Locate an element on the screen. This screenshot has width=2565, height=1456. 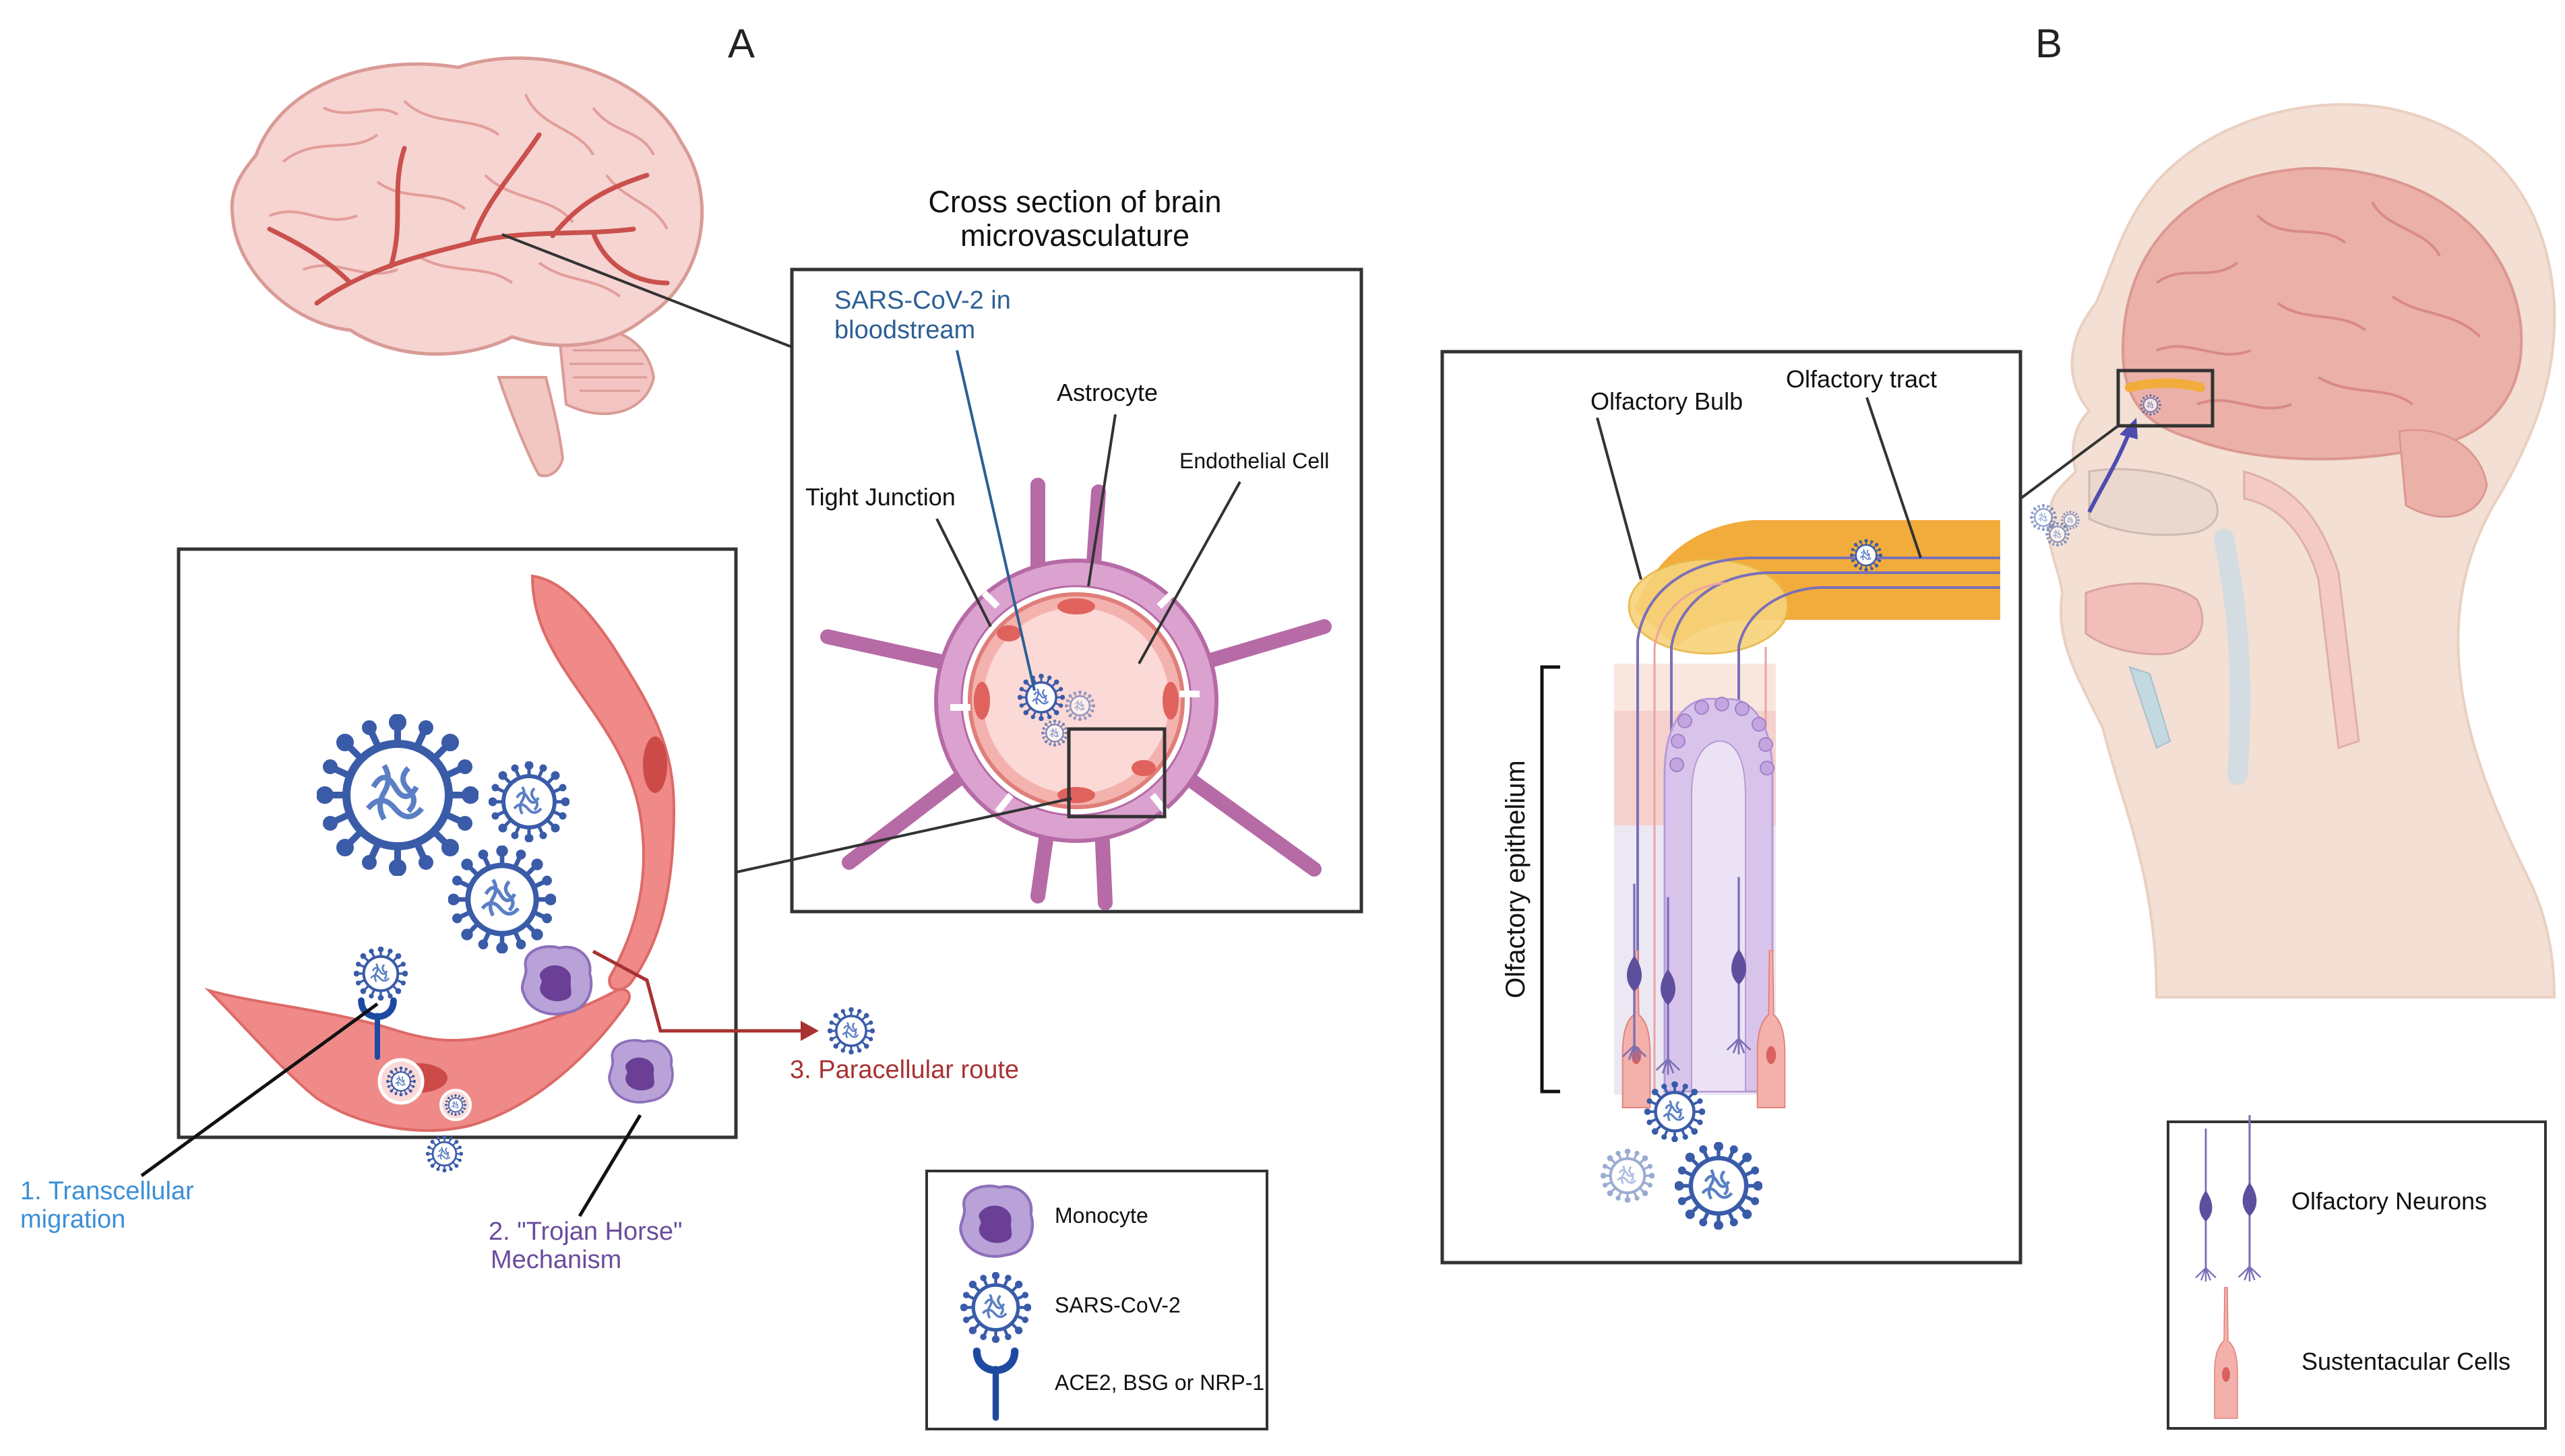
paracellular-route-label: 3. Paracellular route is located at coordinates (905, 1070).